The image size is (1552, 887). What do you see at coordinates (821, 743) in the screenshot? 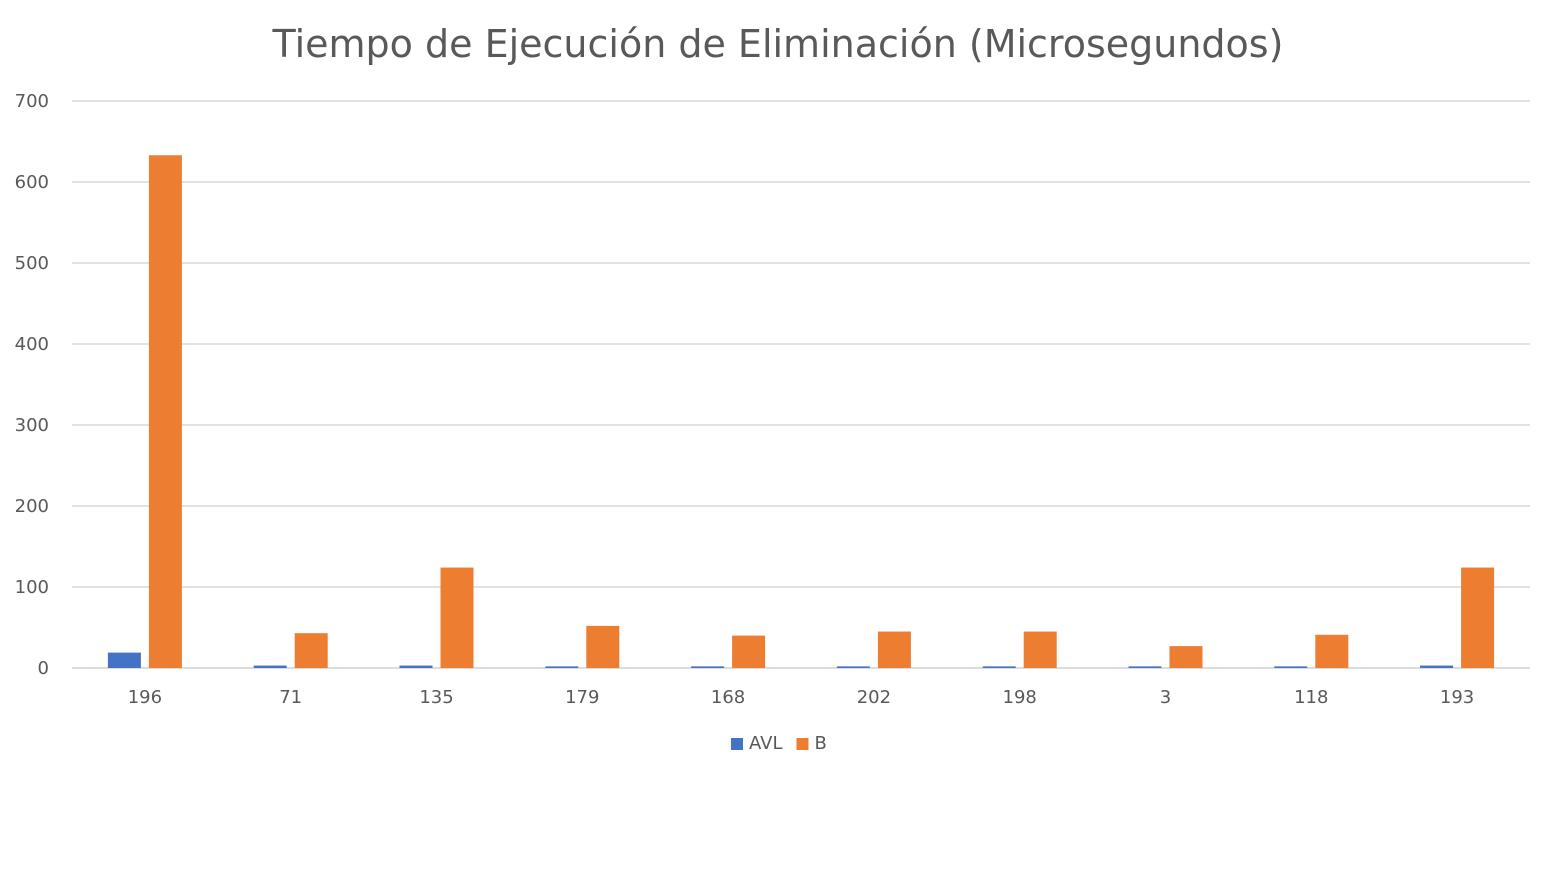
I see `legend-label-b: B` at bounding box center [821, 743].